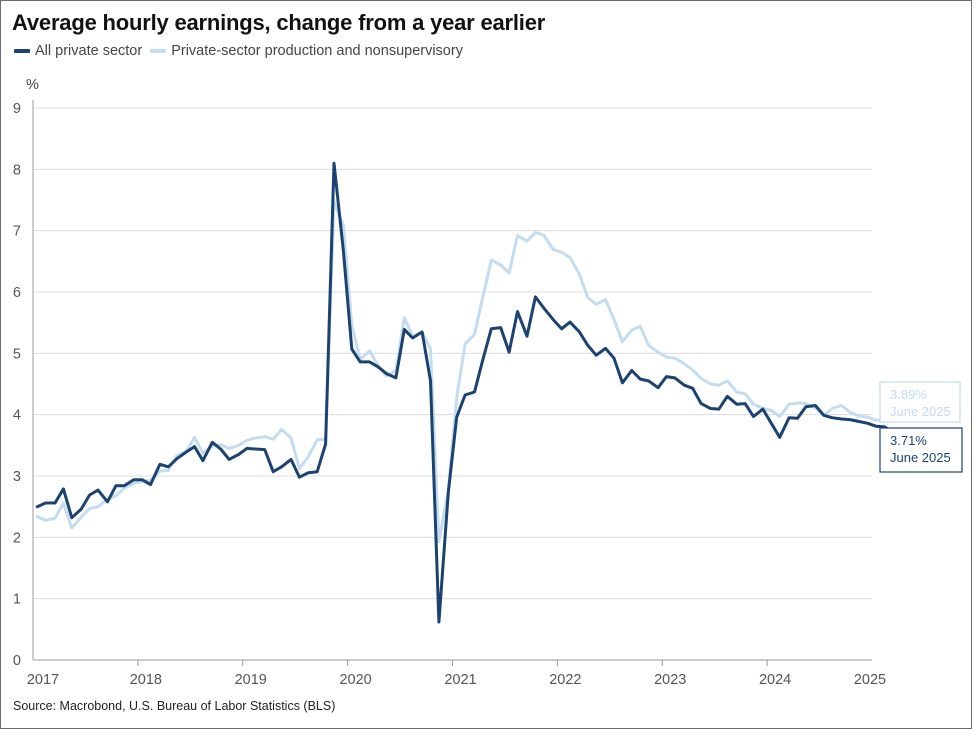 This screenshot has height=731, width=974. I want to click on legend-item-all-private: All private sector, so click(78, 51).